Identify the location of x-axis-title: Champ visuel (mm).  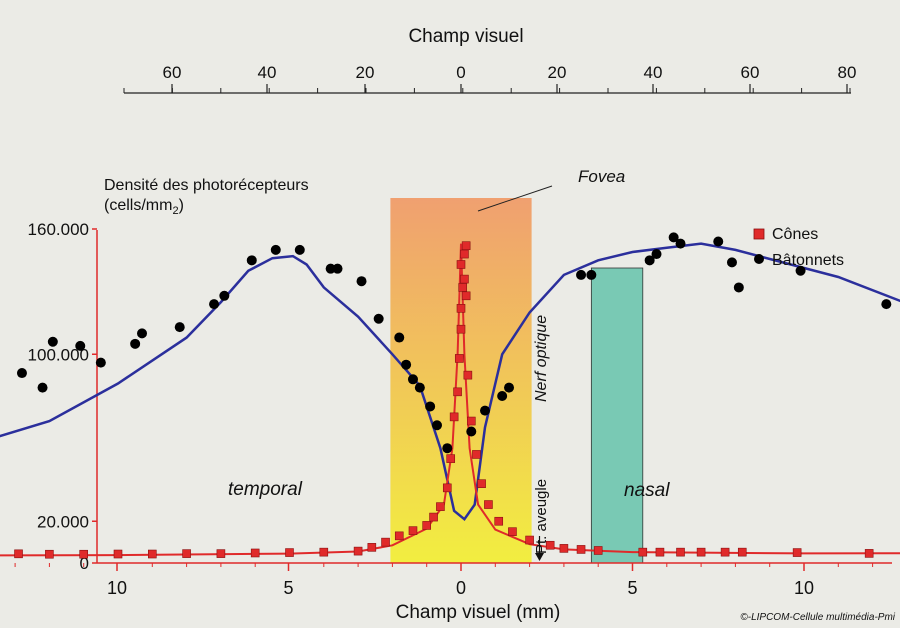
(478, 612).